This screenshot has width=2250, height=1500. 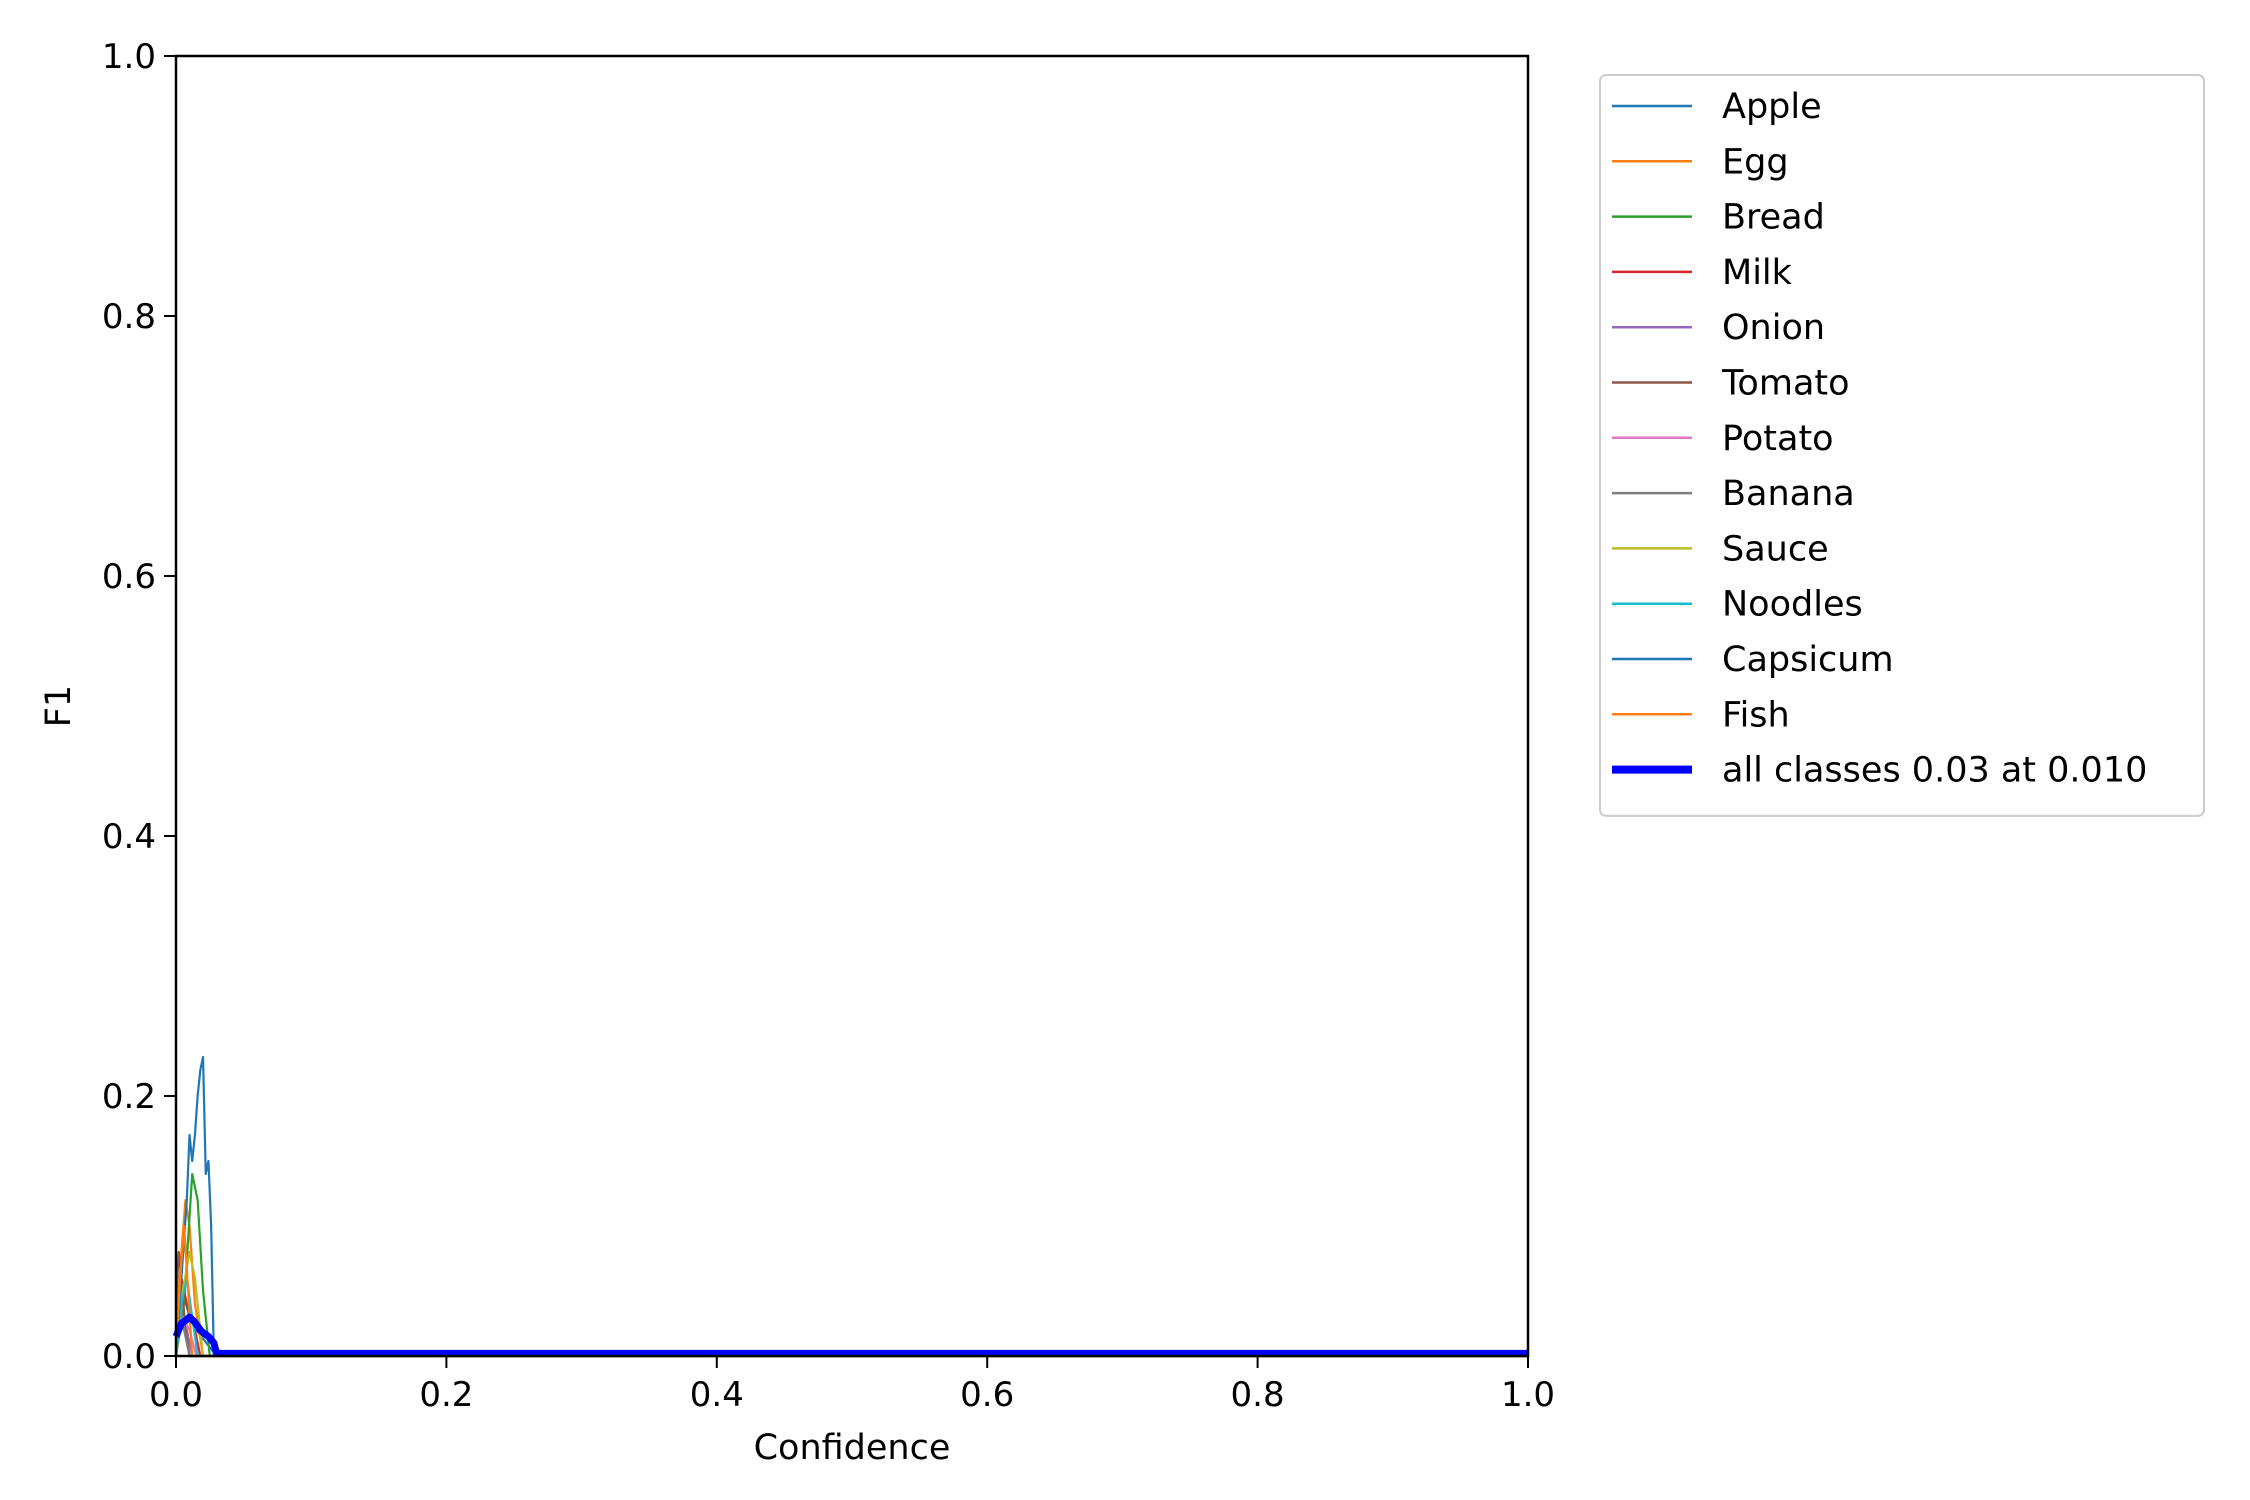 What do you see at coordinates (1934, 771) in the screenshot?
I see `legend-label: all classes 0.03 at 0.010` at bounding box center [1934, 771].